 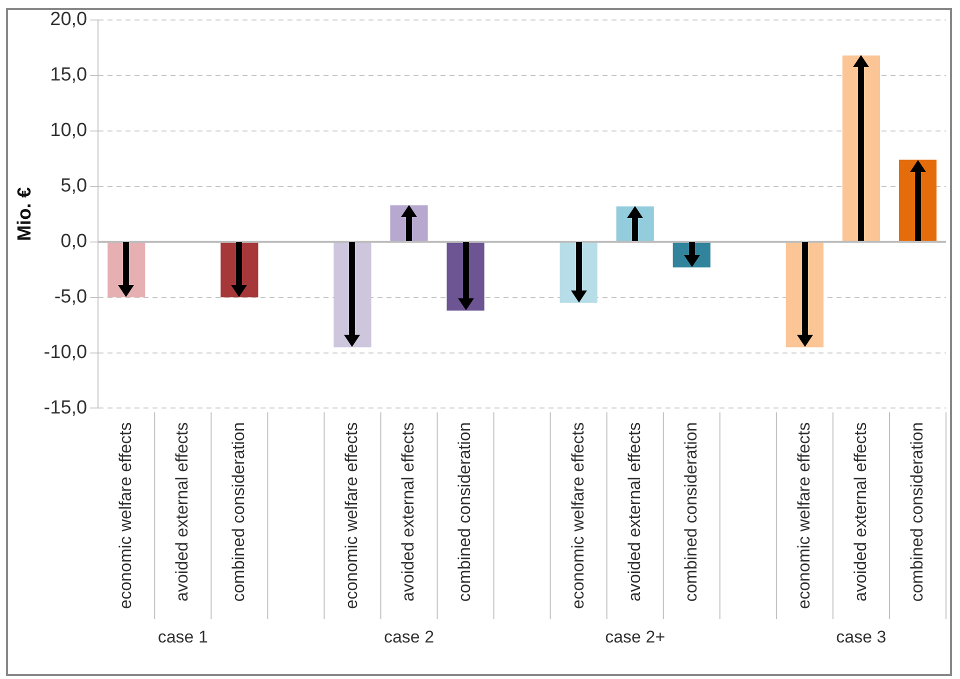 I want to click on y-tick-label: -10,0, so click(x=66, y=352).